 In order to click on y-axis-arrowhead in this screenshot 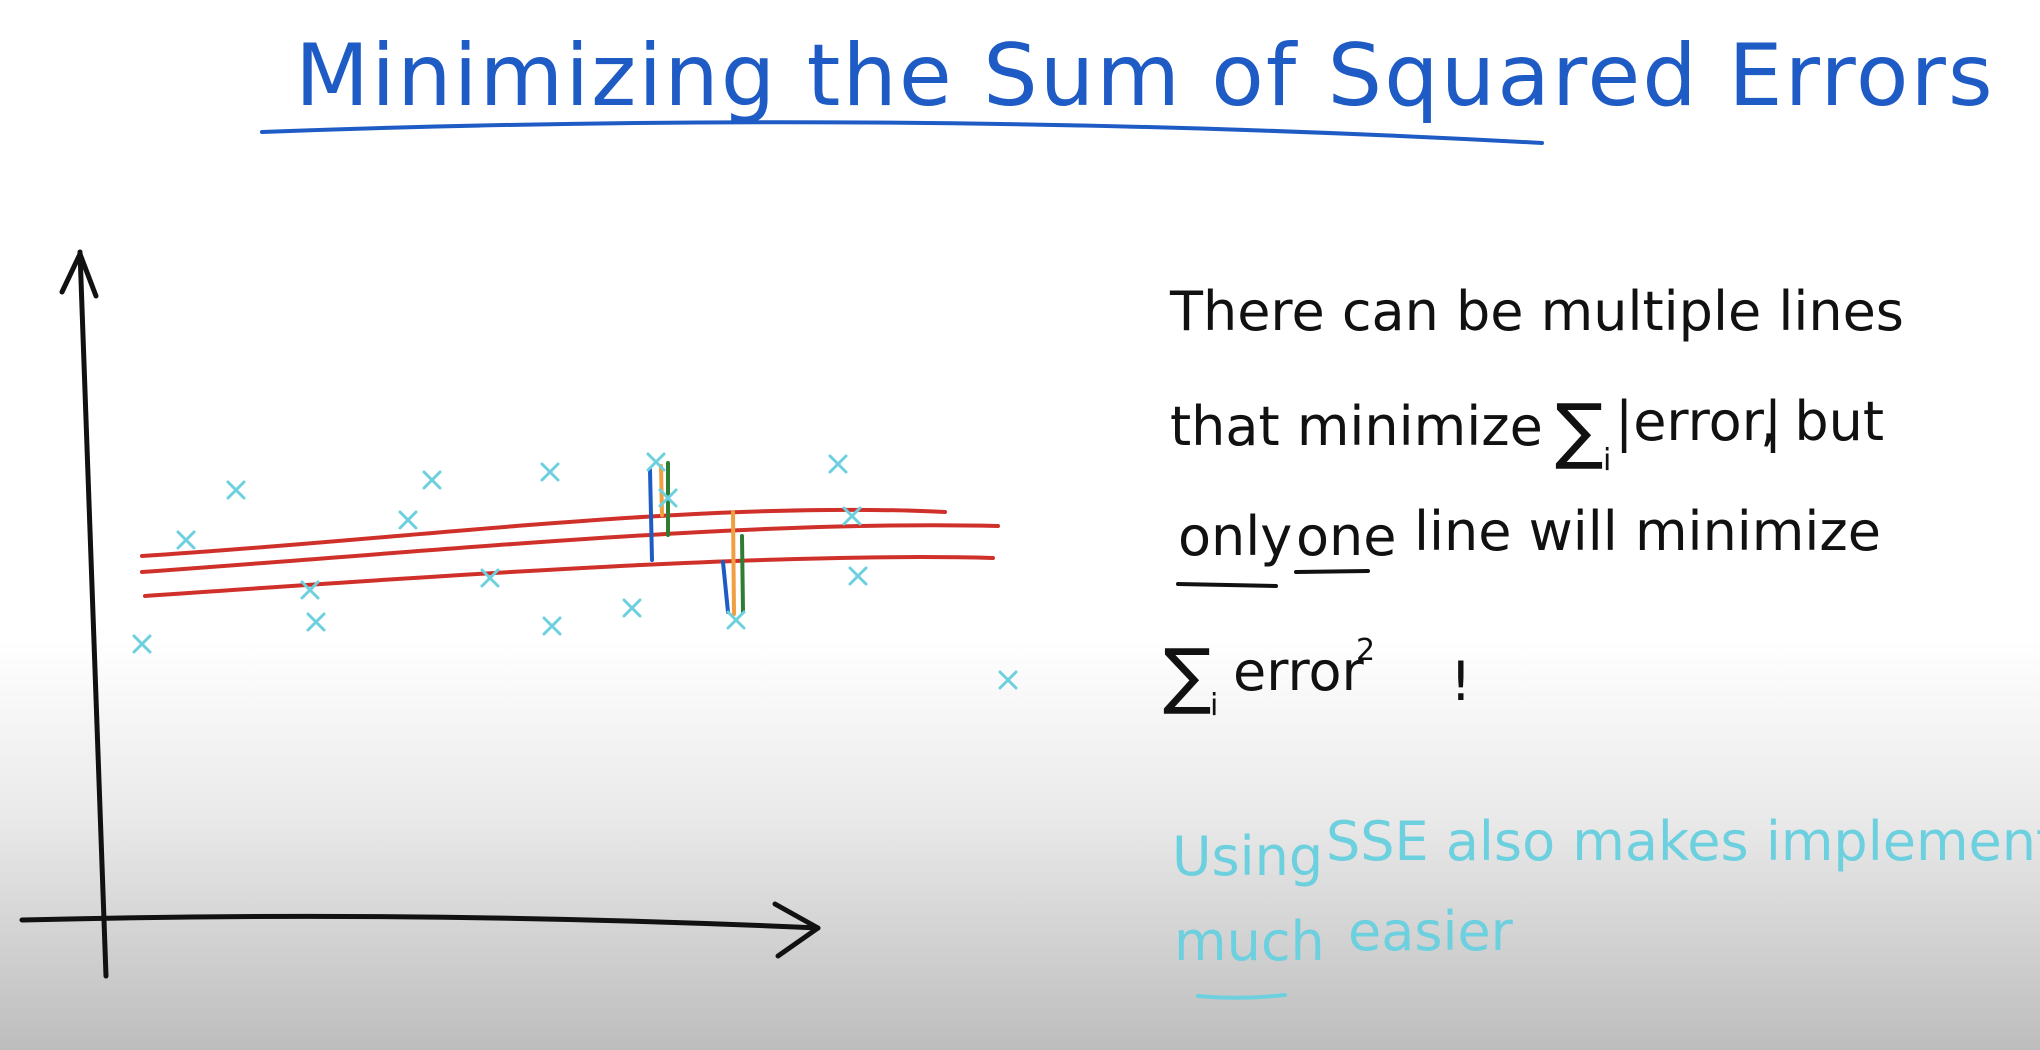, I will do `click(79, 275)`.